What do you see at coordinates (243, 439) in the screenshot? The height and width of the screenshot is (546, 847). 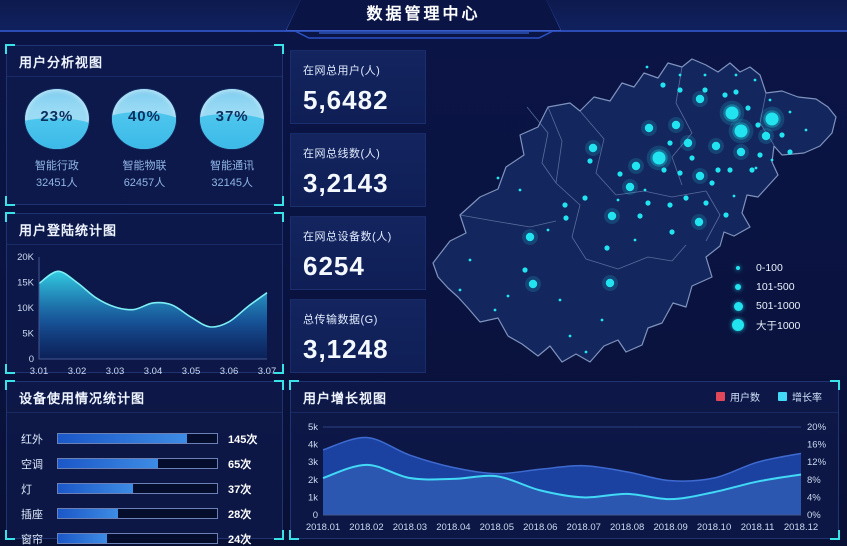 I see `device-bar-value: 145次` at bounding box center [243, 439].